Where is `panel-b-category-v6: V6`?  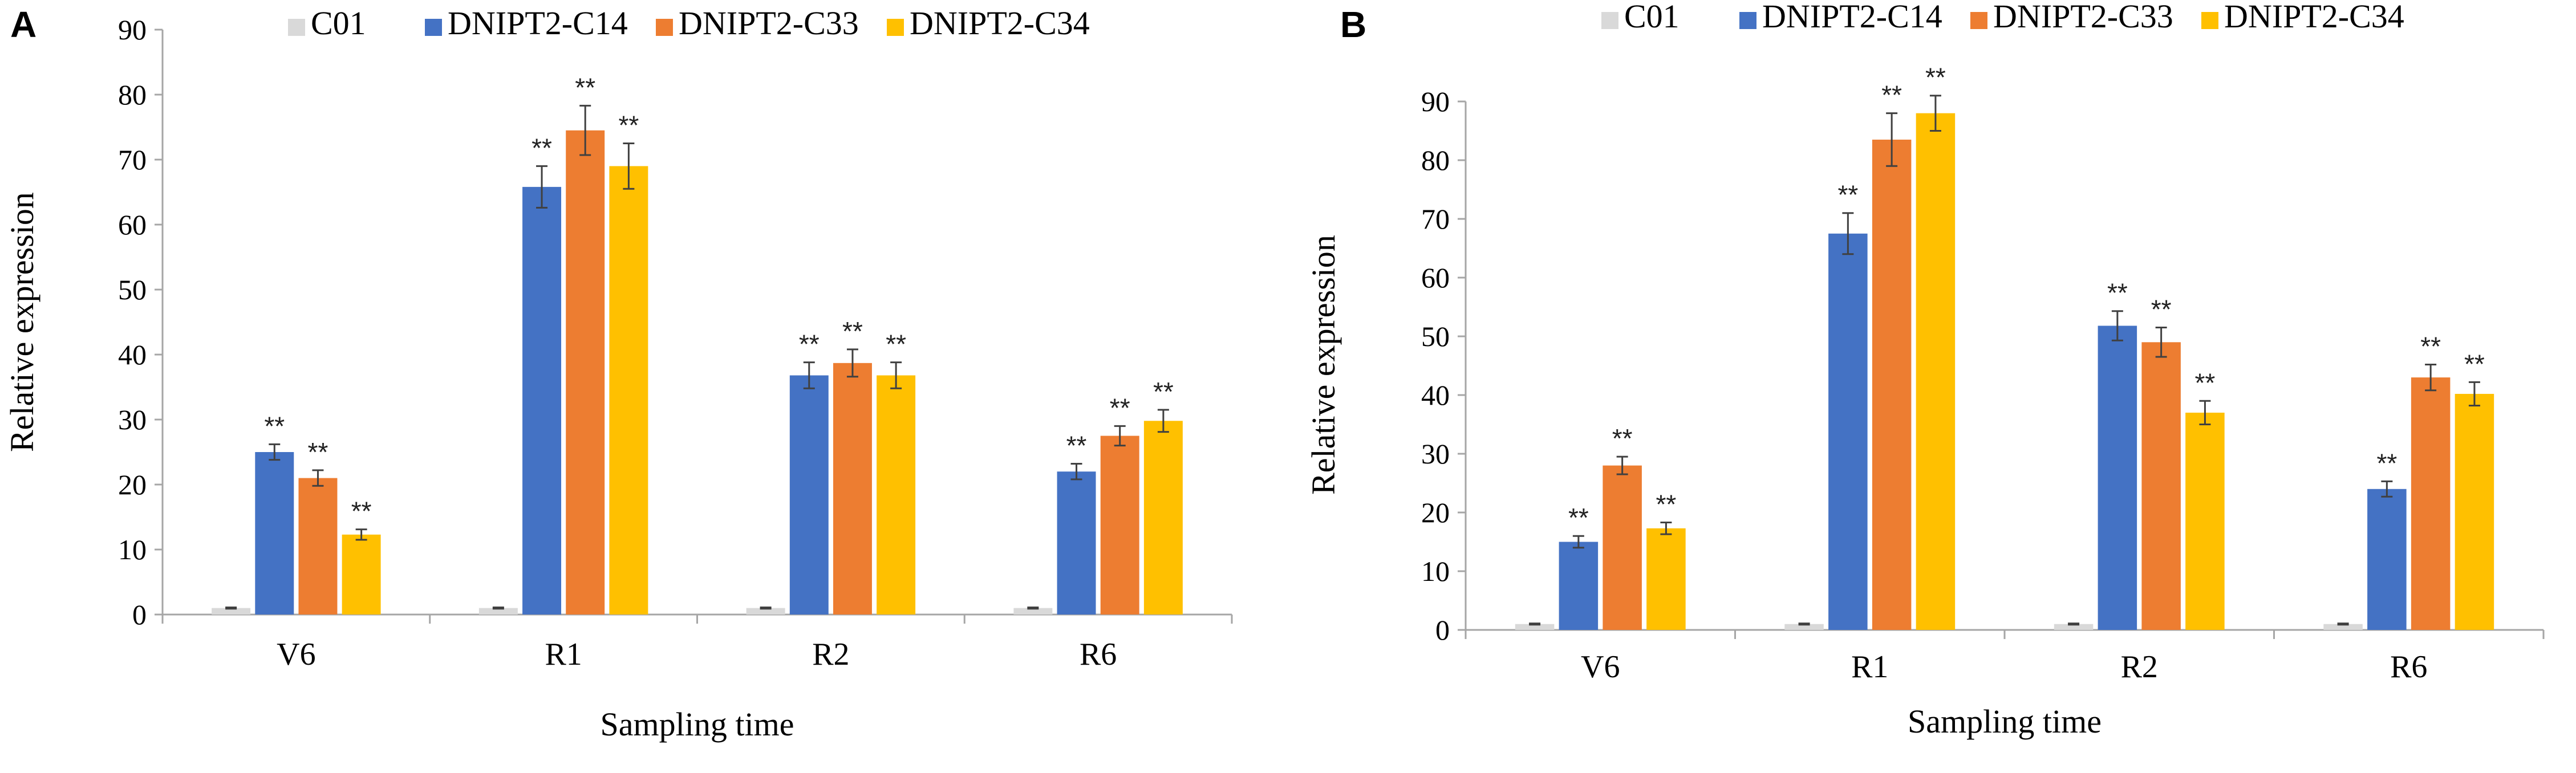 panel-b-category-v6: V6 is located at coordinates (1601, 667).